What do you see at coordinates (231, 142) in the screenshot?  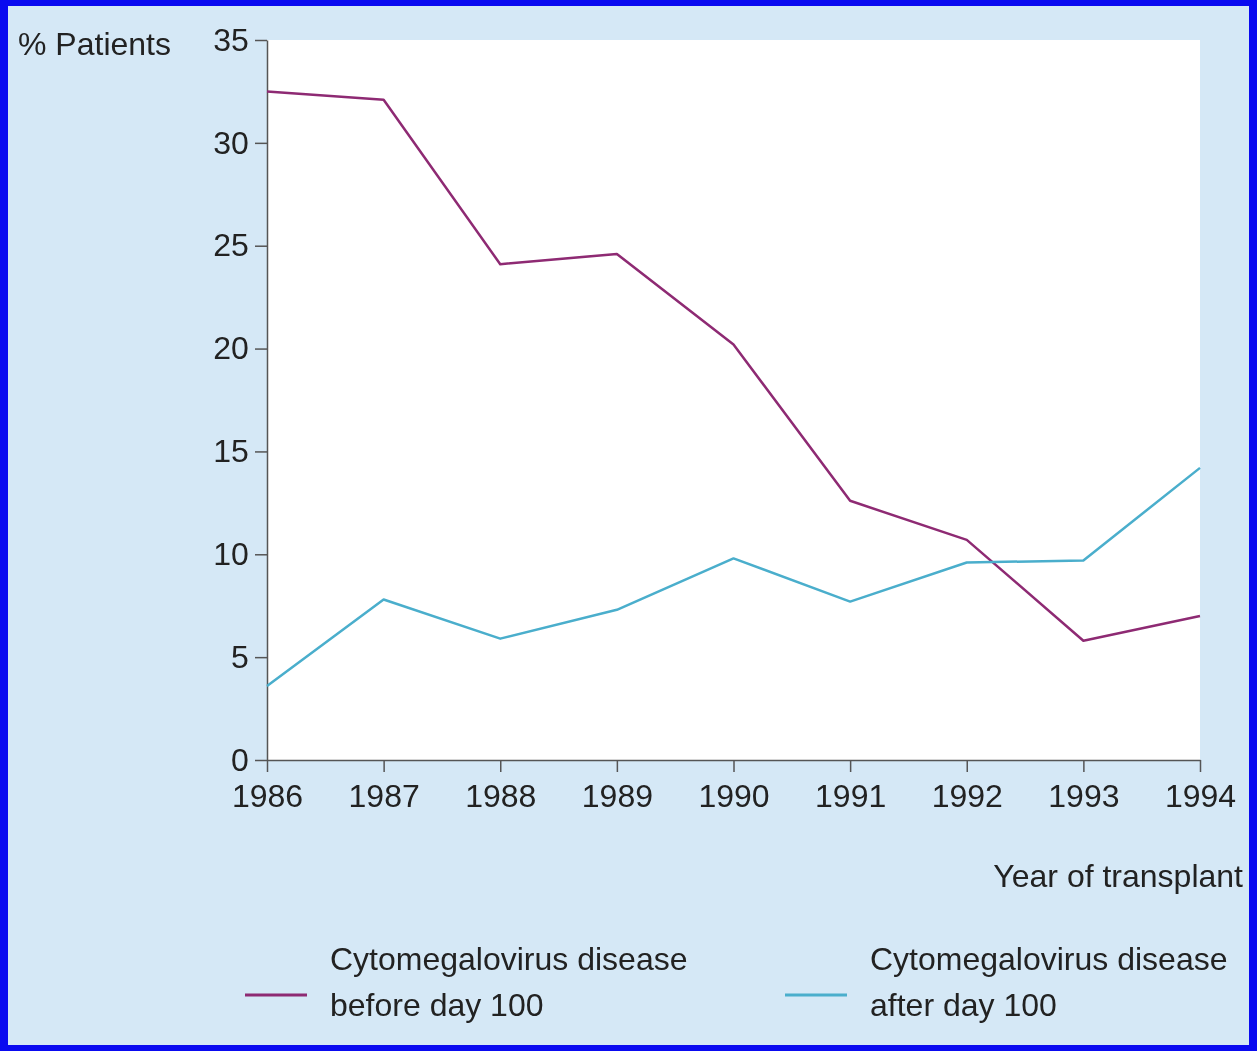 I see `y-tick-label: 30` at bounding box center [231, 142].